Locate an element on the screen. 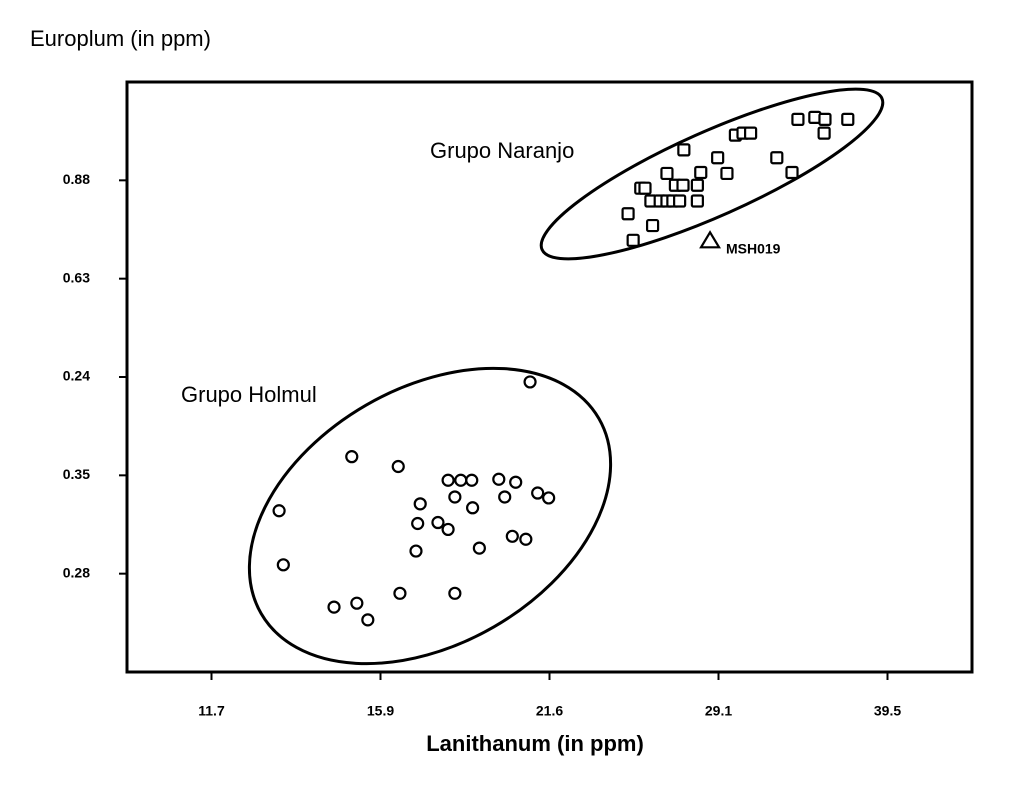 The image size is (1024, 801). y-tick-label: 0.63 is located at coordinates (76, 277).